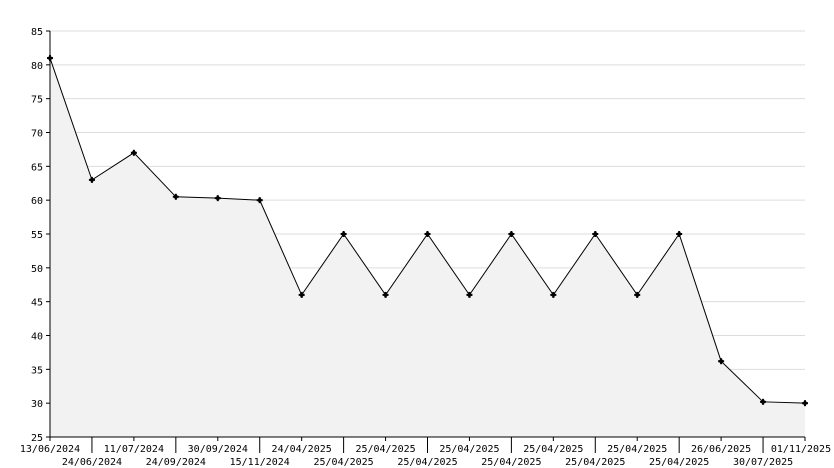 This screenshot has height=468, width=834. Describe the element at coordinates (134, 449) in the screenshot. I see `x-tick-label: 11/07/2024` at that location.